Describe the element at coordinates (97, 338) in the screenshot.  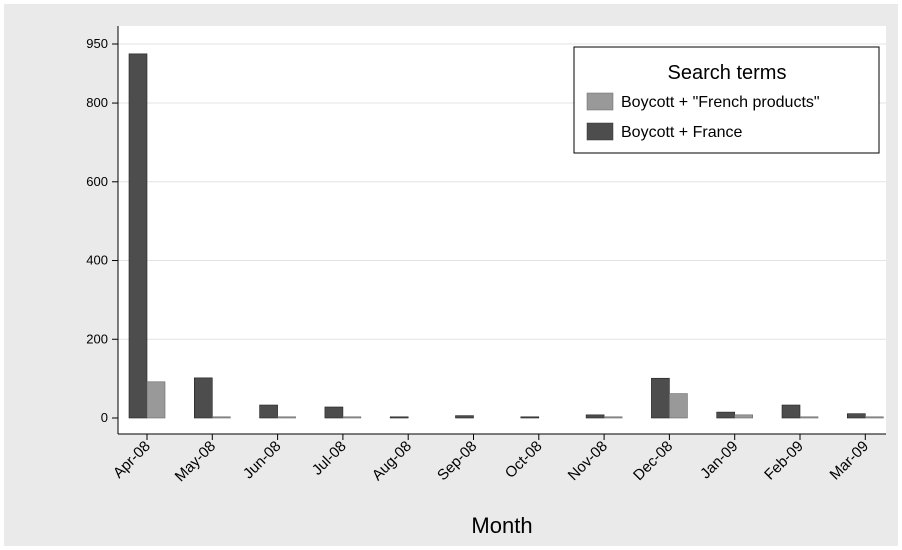
I see `y-tick-label: 200` at that location.